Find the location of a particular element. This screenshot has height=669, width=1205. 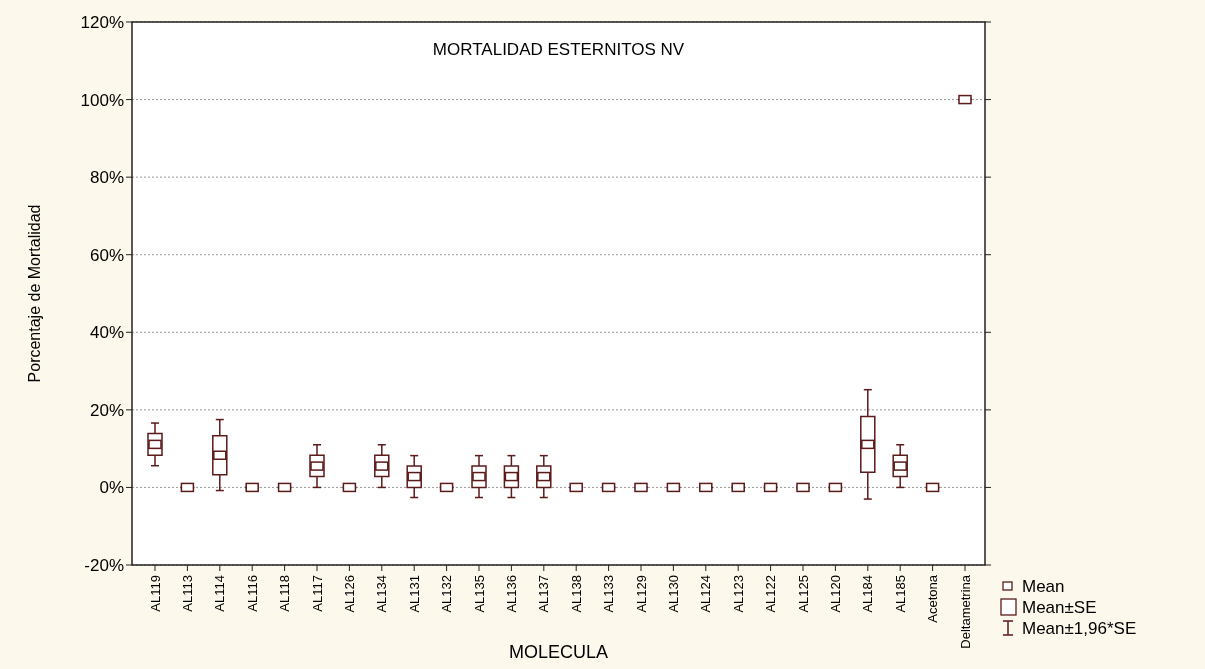

y-axis-title: Porcentaje de Mortalidad is located at coordinates (34, 293).